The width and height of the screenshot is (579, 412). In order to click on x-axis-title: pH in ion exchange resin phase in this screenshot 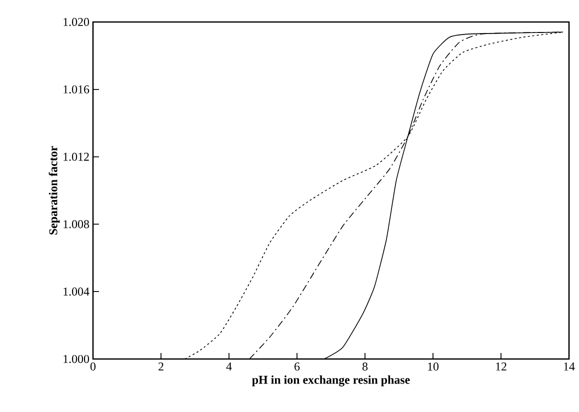, I will do `click(331, 380)`.